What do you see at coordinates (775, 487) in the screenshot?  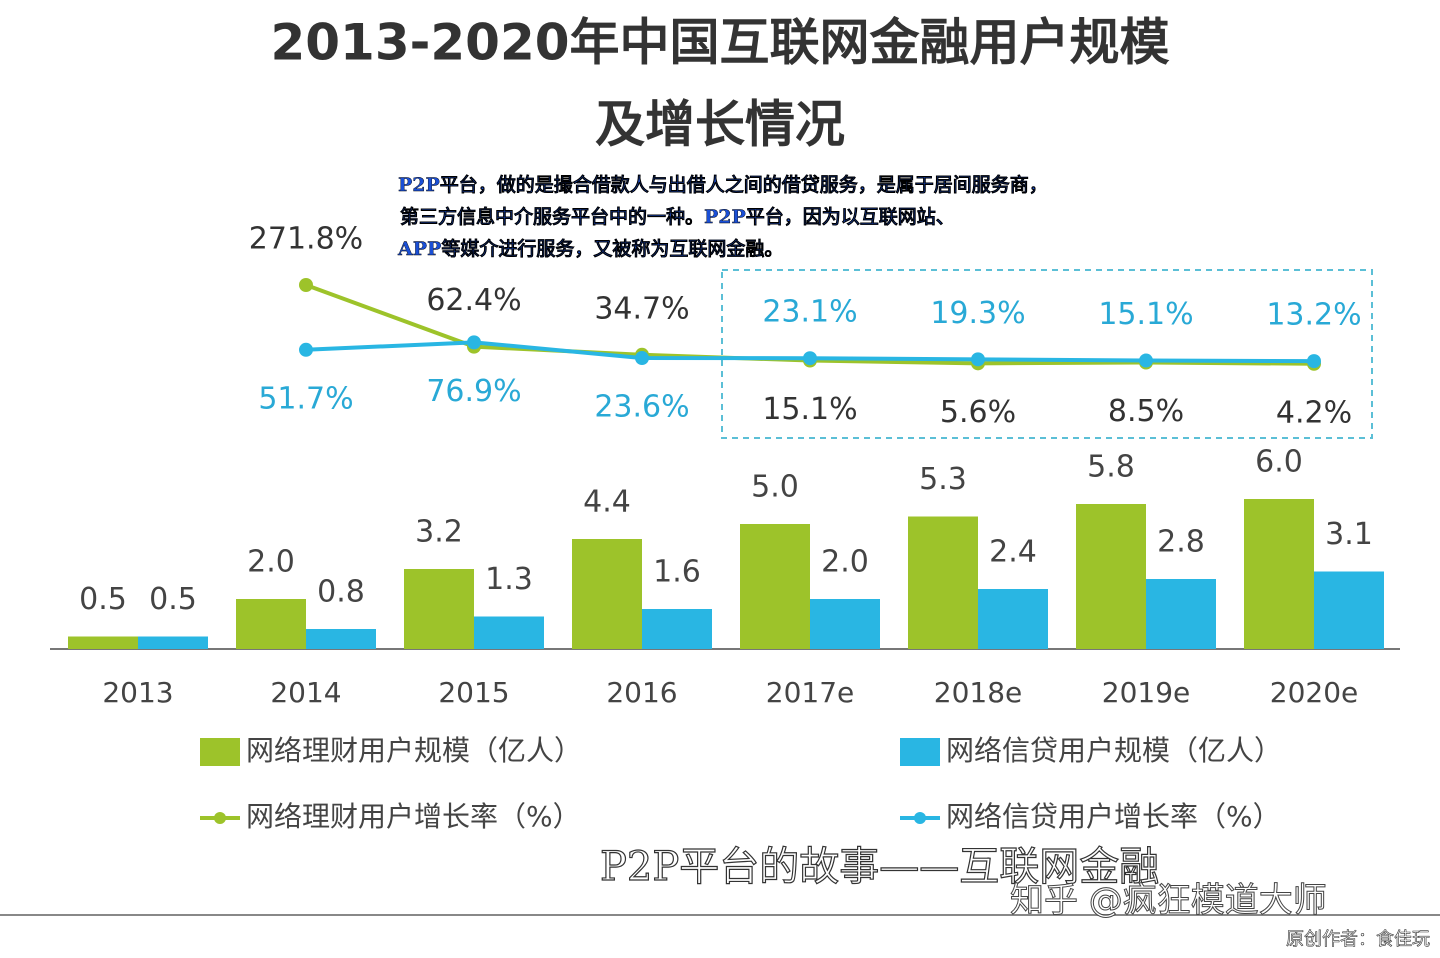 I see `value-label: 5.0` at bounding box center [775, 487].